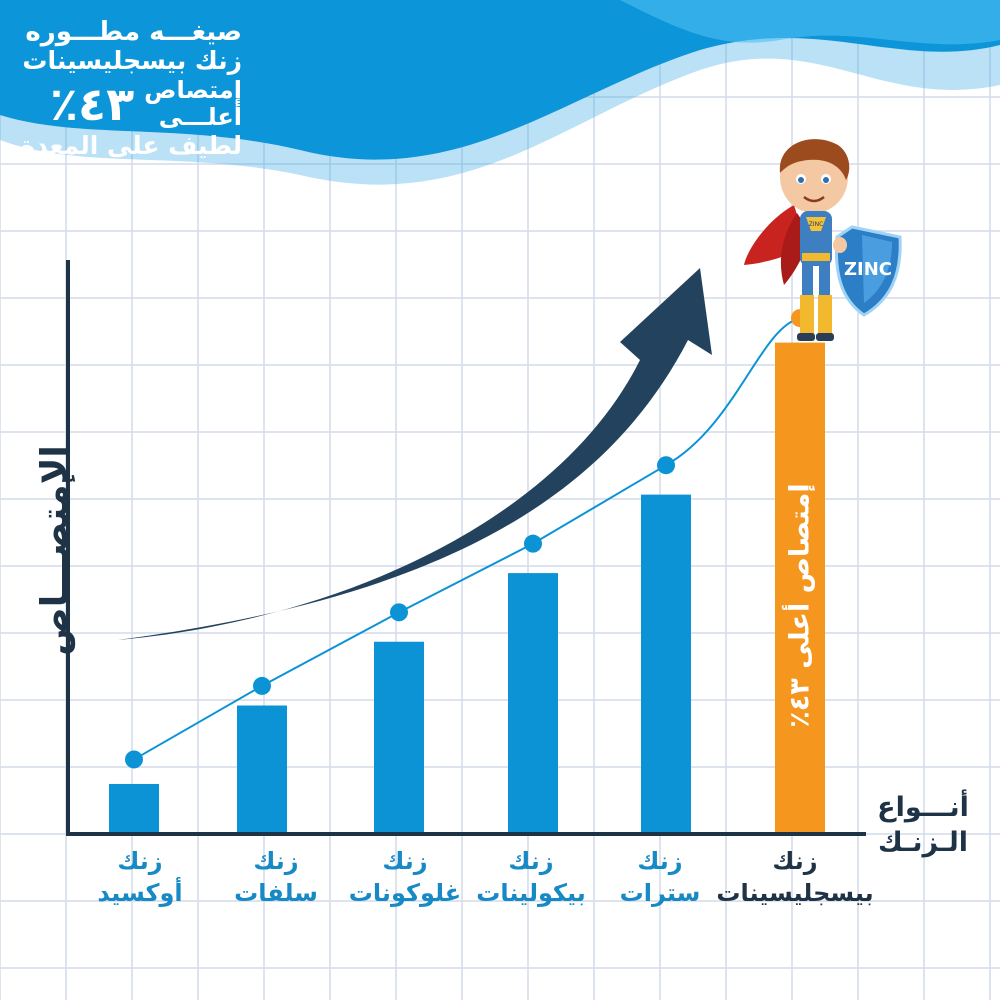 This screenshot has width=1000, height=1000. Describe the element at coordinates (132, 61) in the screenshot. I see `headline-line-2: زنك بيسجليسينات` at that location.